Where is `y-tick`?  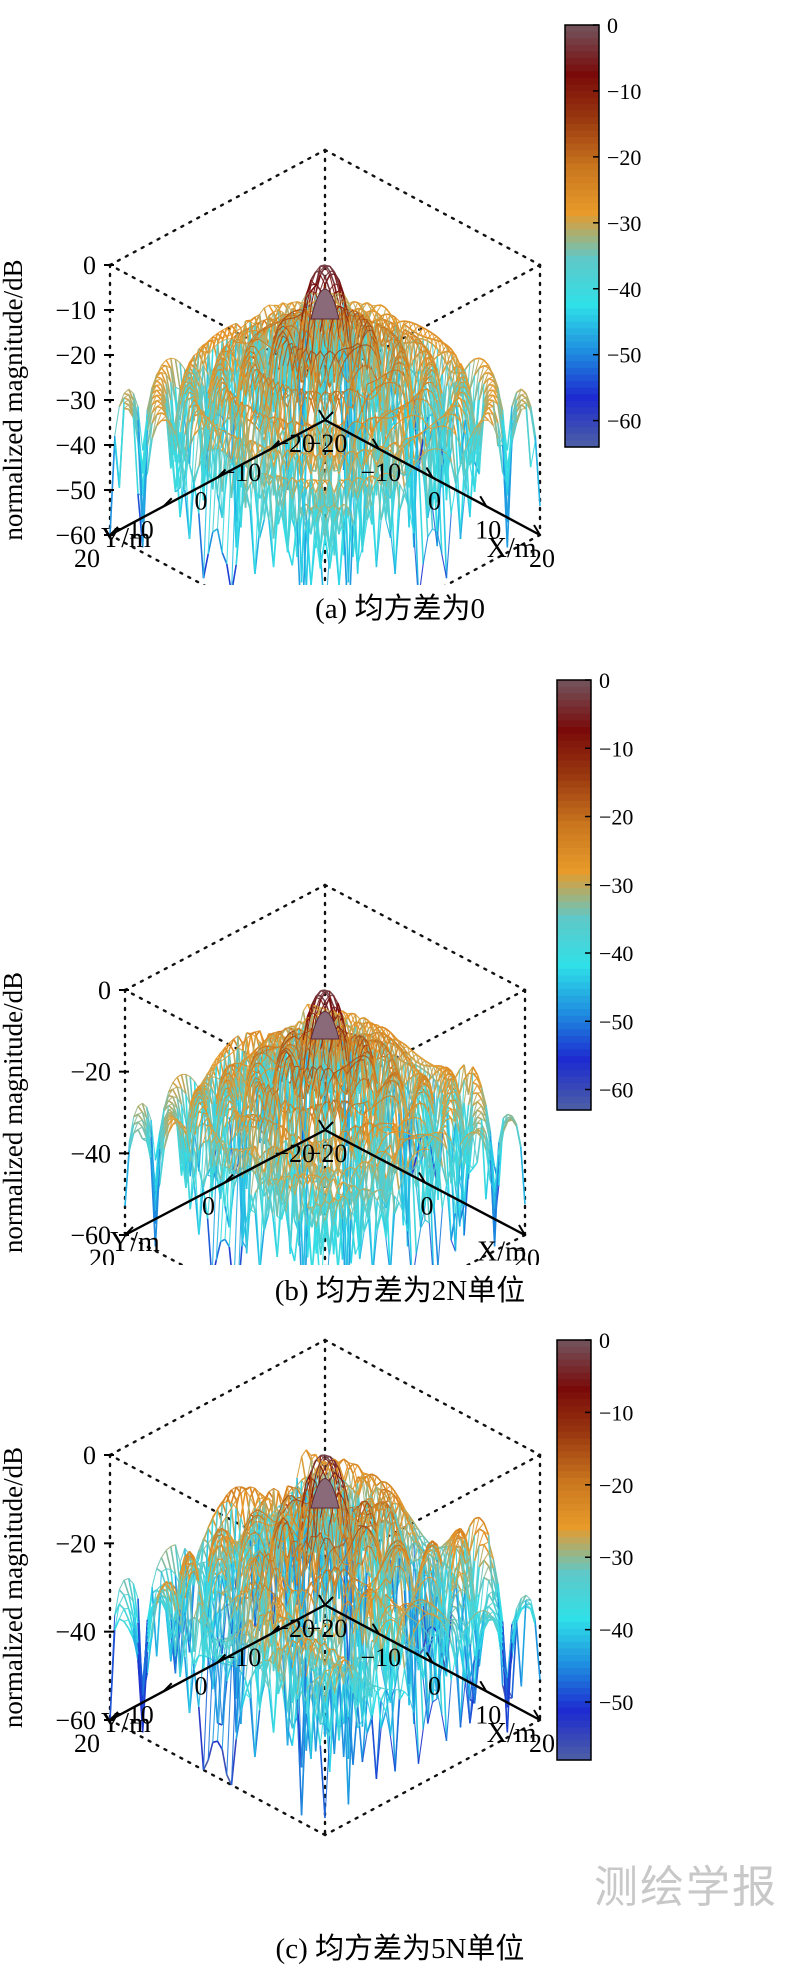
y-tick is located at coordinates (329, 416).